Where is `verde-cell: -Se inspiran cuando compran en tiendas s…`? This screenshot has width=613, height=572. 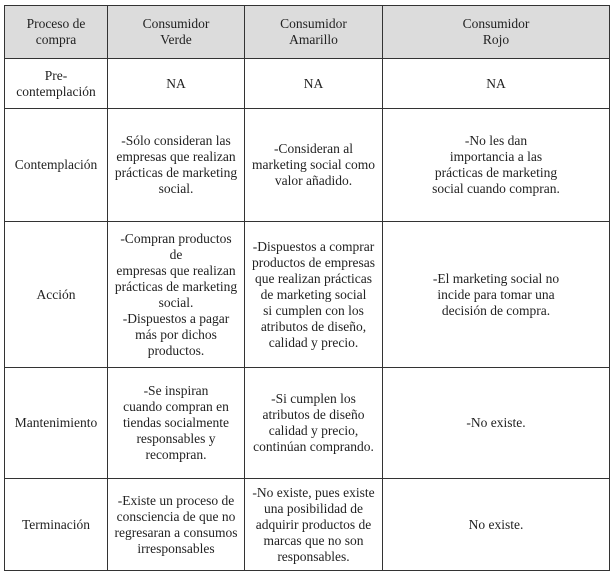 verde-cell: -Se inspiran cuando compran en tiendas s… is located at coordinates (176, 423).